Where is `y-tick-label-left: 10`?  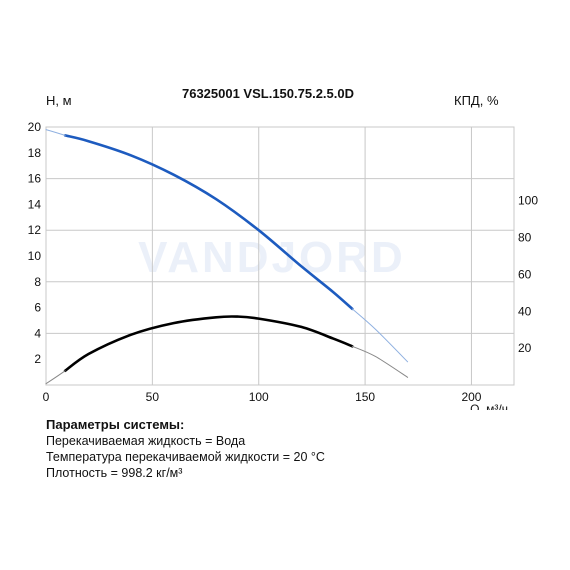 y-tick-label-left: 10 is located at coordinates (35, 256).